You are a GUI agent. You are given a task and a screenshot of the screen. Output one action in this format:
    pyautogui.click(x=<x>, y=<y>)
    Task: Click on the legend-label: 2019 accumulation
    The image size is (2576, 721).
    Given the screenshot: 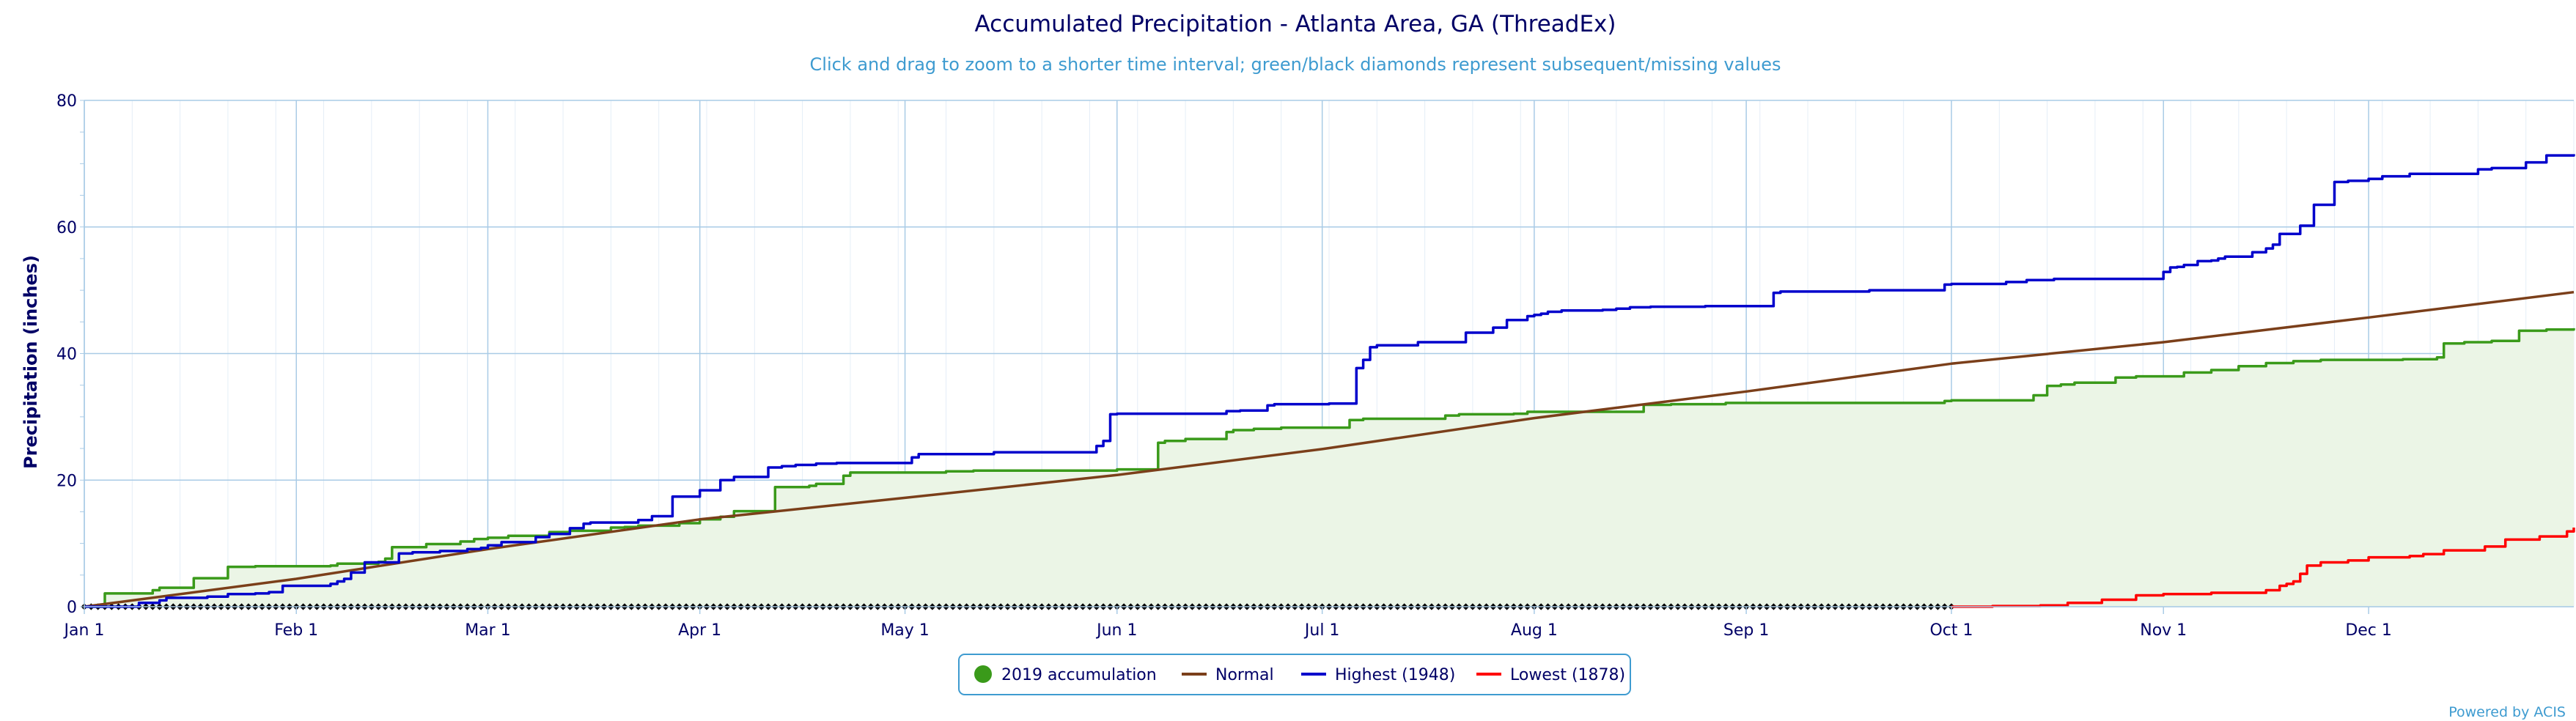 What is the action you would take?
    pyautogui.click(x=1079, y=675)
    